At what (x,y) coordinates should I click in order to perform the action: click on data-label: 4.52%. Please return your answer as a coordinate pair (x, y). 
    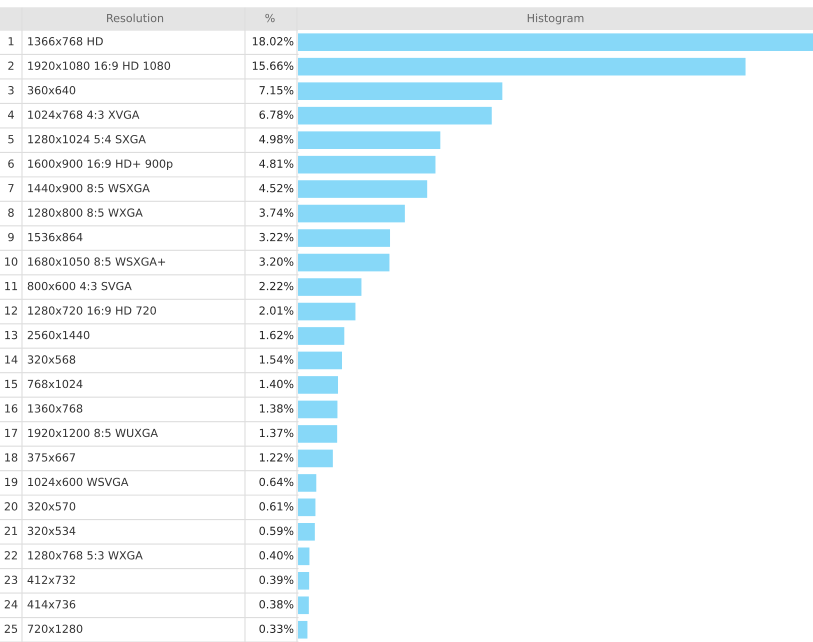
    Looking at the image, I should click on (276, 188).